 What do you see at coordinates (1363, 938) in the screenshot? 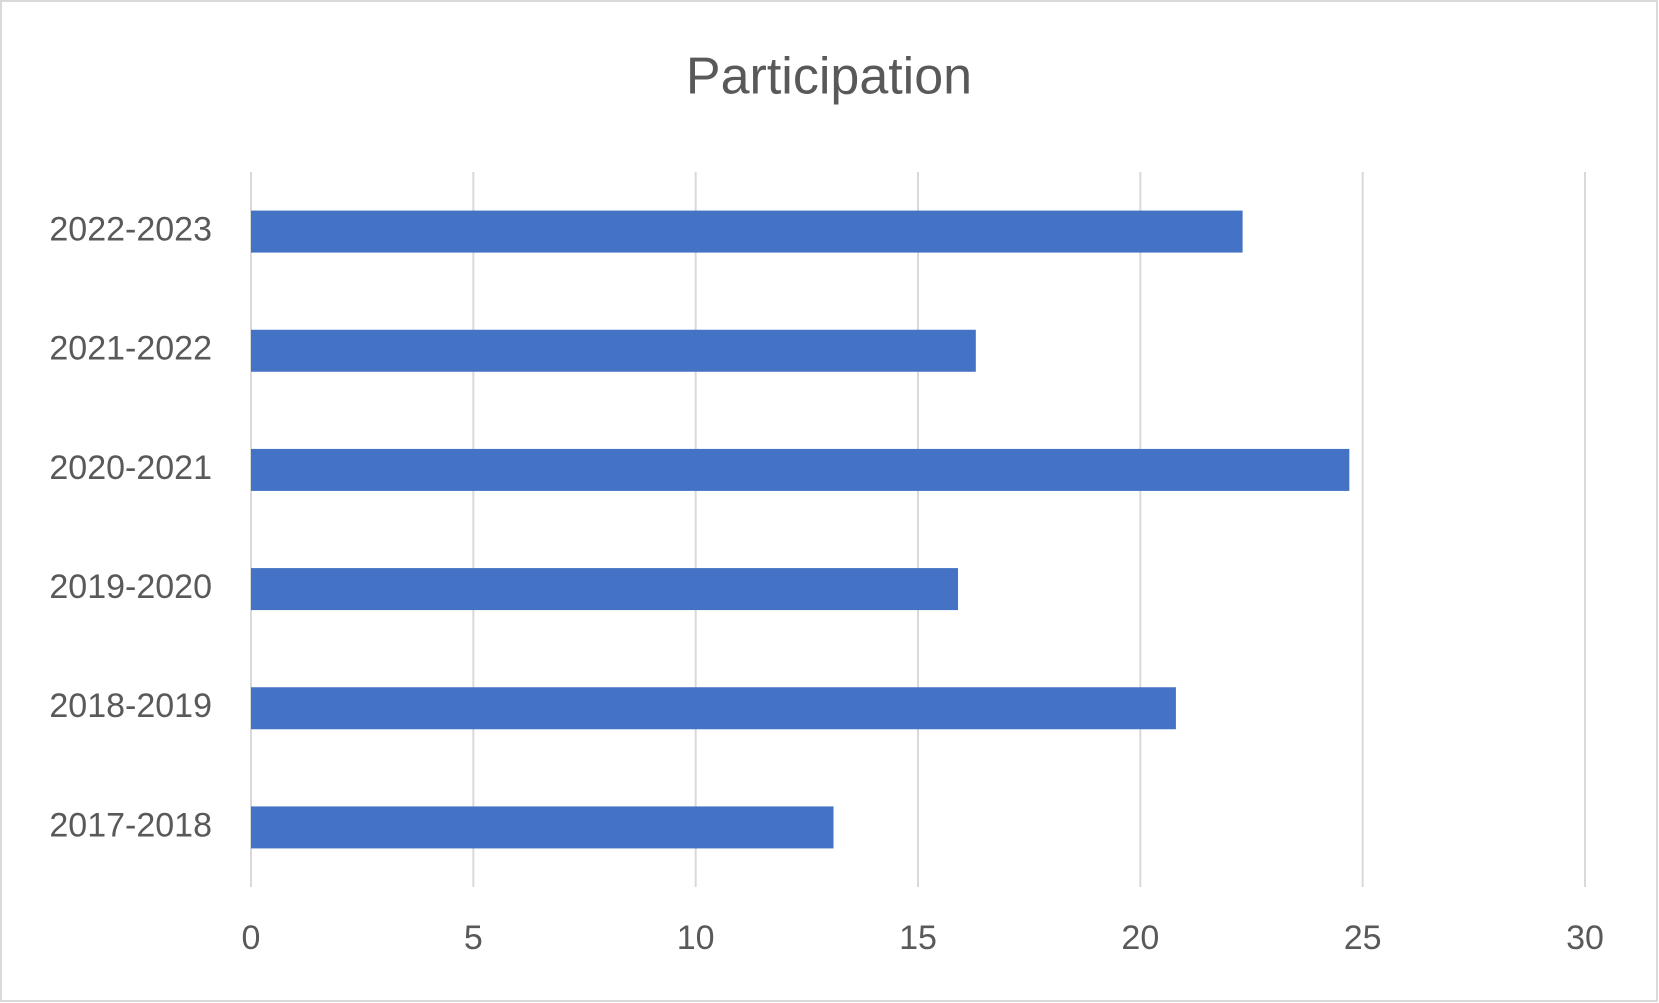
I see `x-tick-label: 25` at bounding box center [1363, 938].